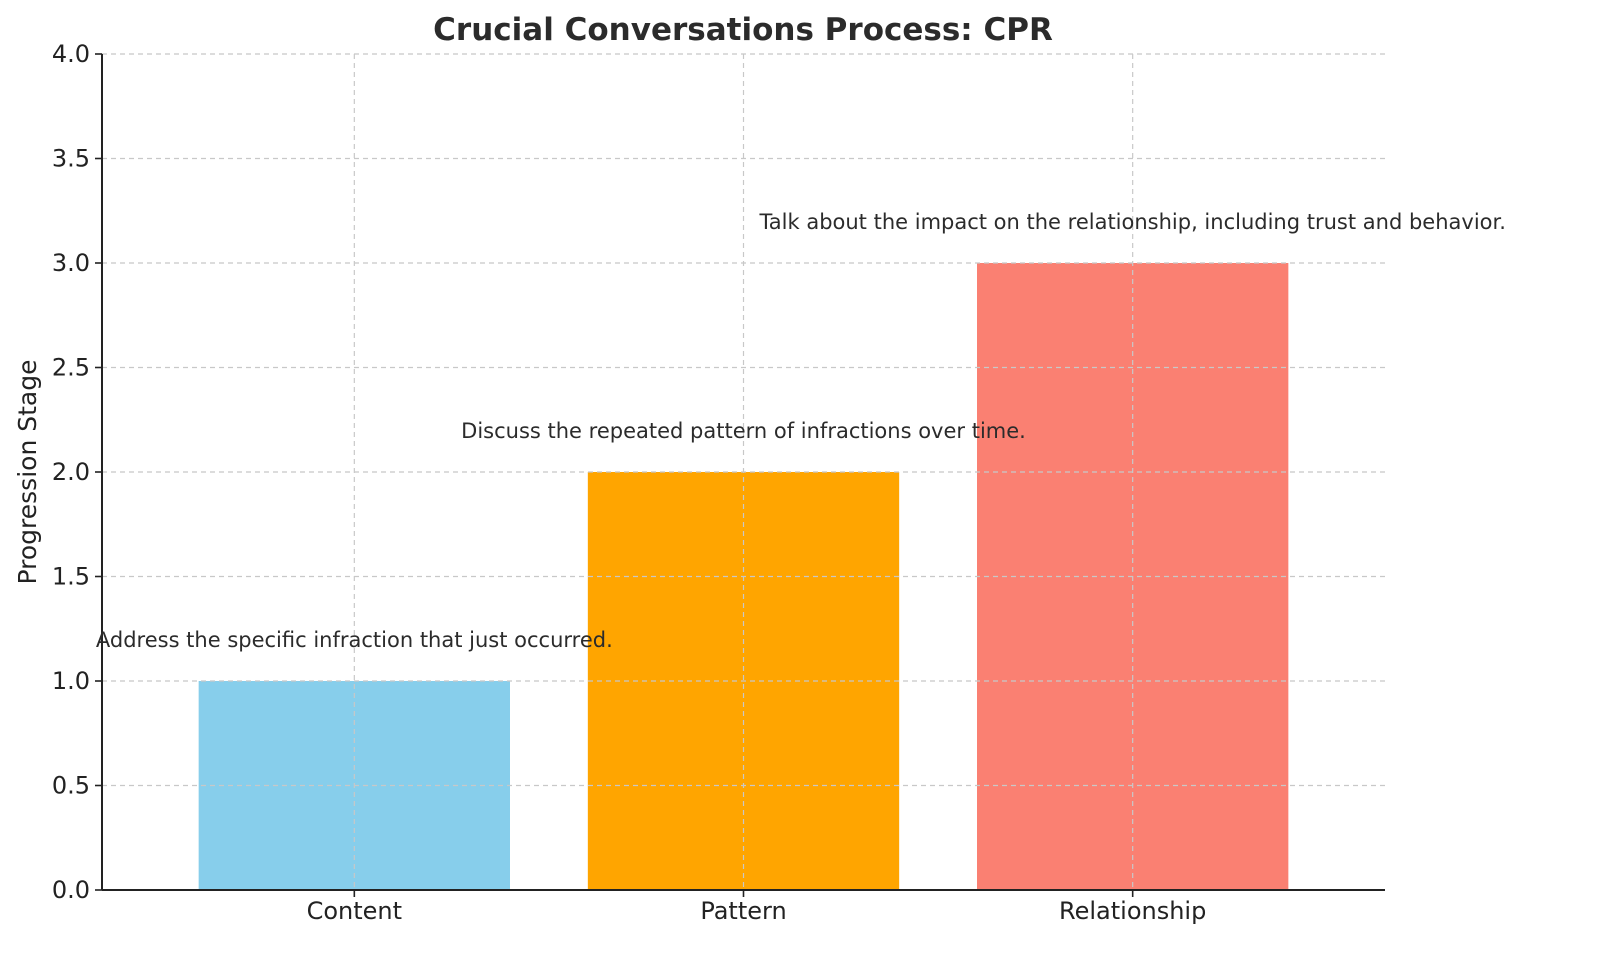  Describe the element at coordinates (71, 681) in the screenshot. I see `y-tick-label: 1.0` at that location.